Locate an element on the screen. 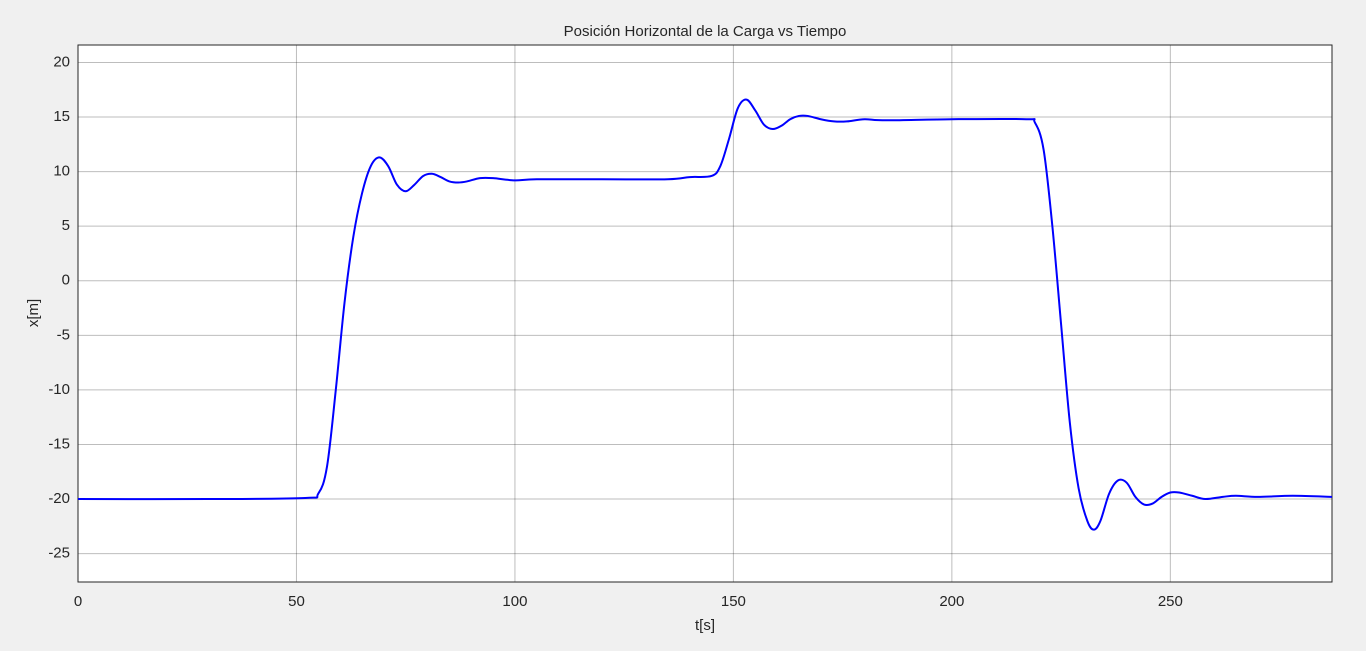 This screenshot has width=1366, height=651. y-tick-label: 20 is located at coordinates (61, 61).